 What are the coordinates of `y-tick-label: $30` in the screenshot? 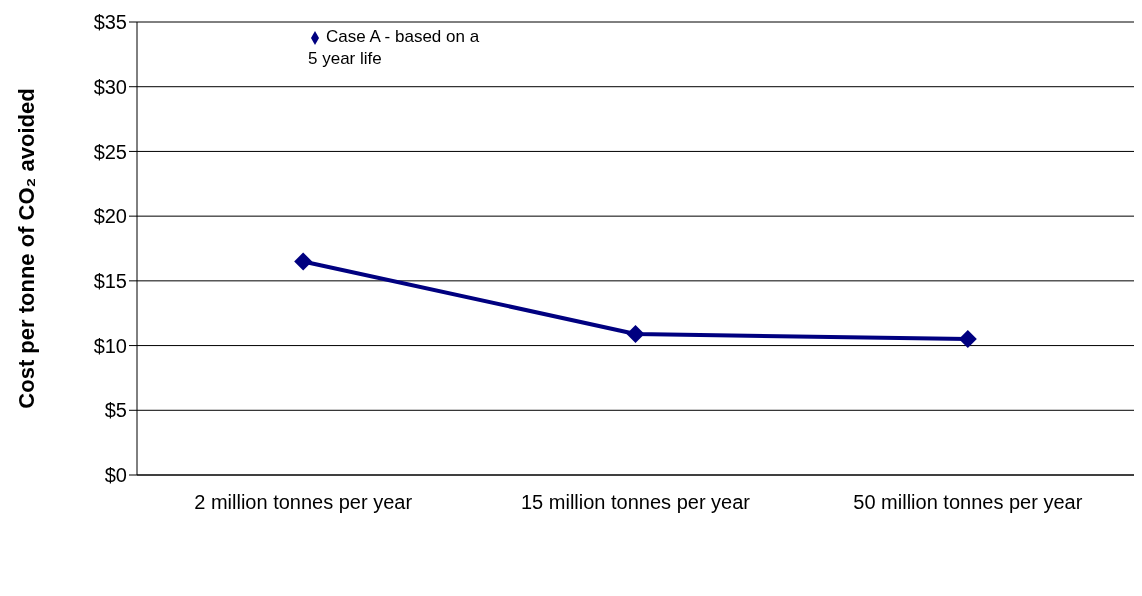 It's located at (110, 86).